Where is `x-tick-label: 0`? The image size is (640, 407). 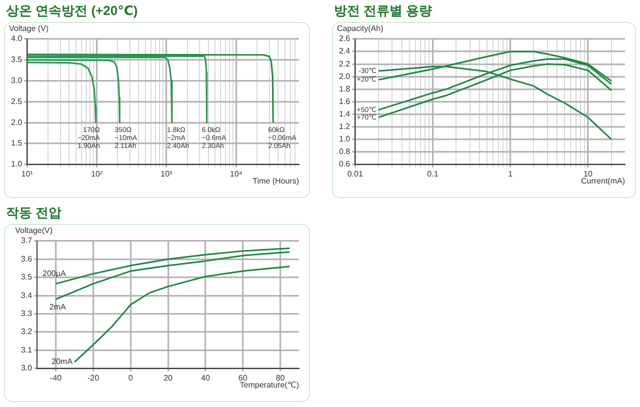
x-tick-label: 0 is located at coordinates (131, 377).